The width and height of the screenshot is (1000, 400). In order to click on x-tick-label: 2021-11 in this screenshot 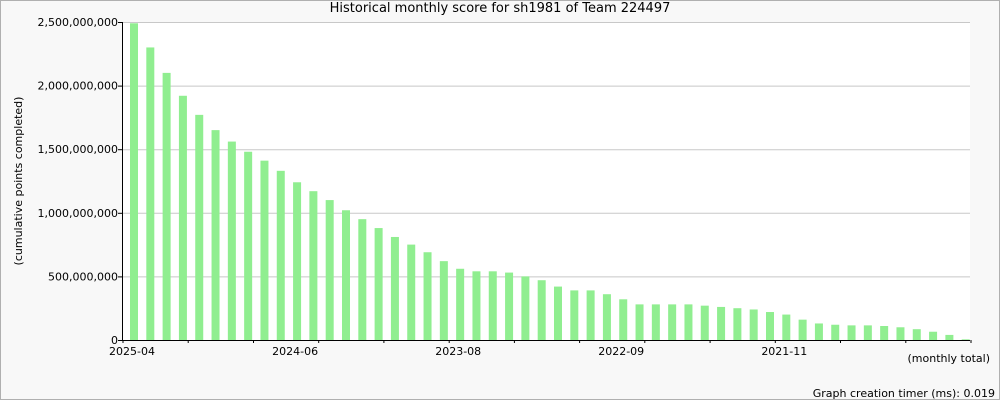, I will do `click(784, 351)`.